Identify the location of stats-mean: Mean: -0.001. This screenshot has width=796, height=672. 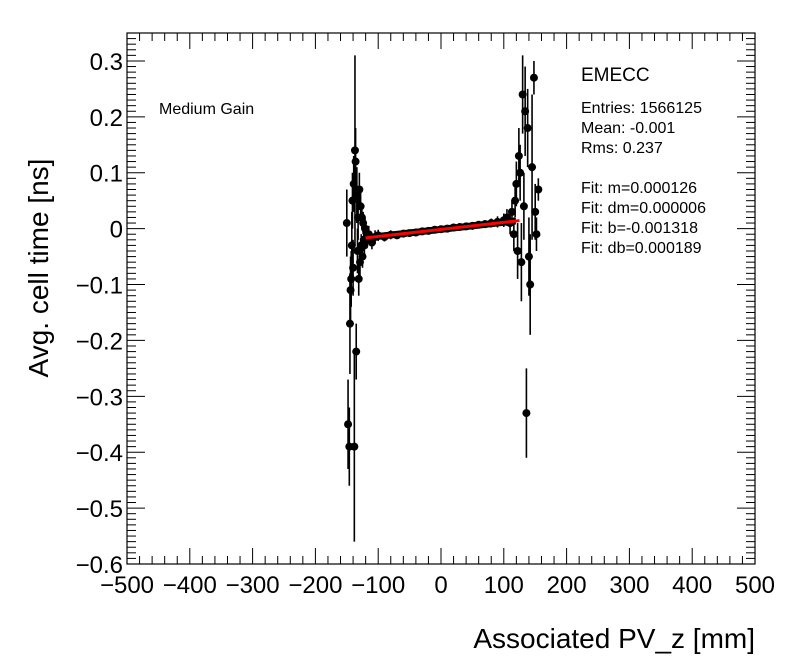
(628, 128).